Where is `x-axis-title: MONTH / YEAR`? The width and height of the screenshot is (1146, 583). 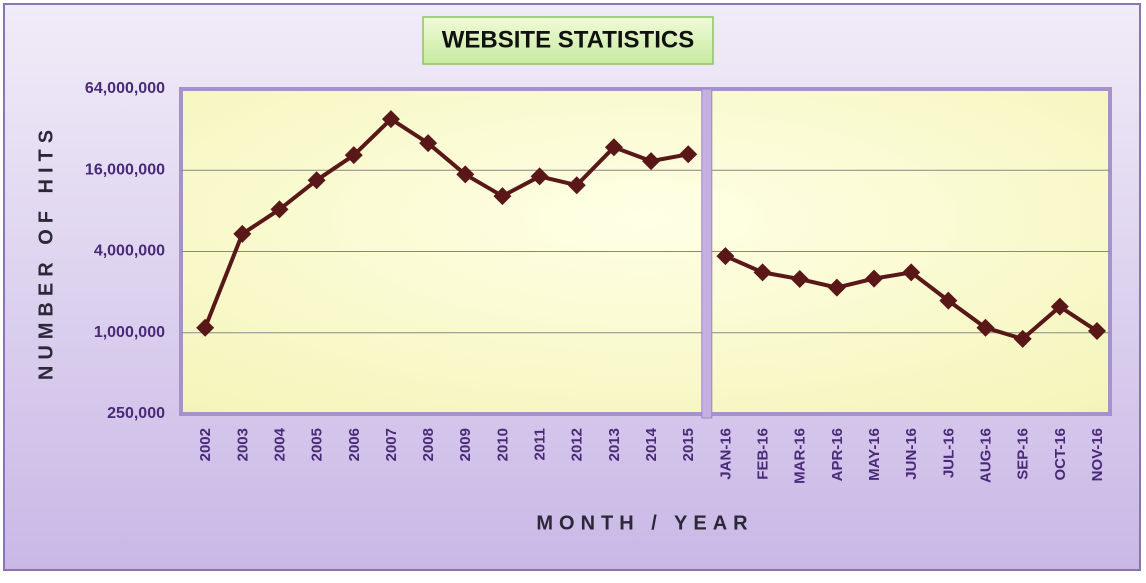 x-axis-title: MONTH / YEAR is located at coordinates (644, 523).